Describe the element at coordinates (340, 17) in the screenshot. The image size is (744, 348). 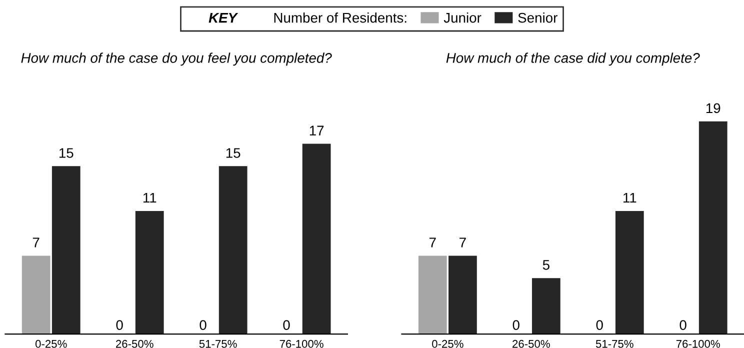
I see `legend-title: Number of Residents:` at that location.